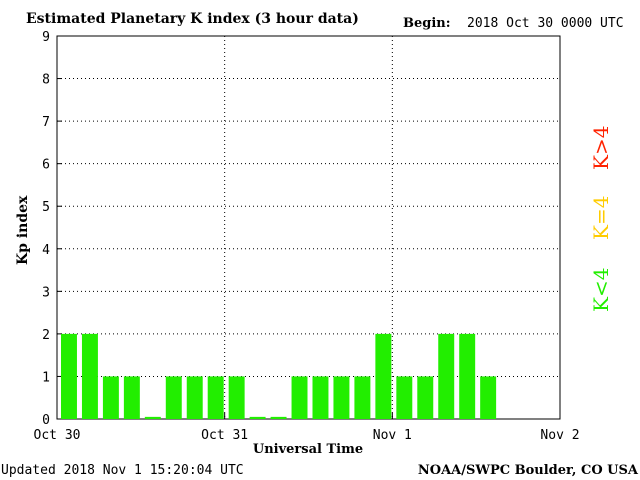  Describe the element at coordinates (46, 165) in the screenshot. I see `y-tick-label: 6` at that location.